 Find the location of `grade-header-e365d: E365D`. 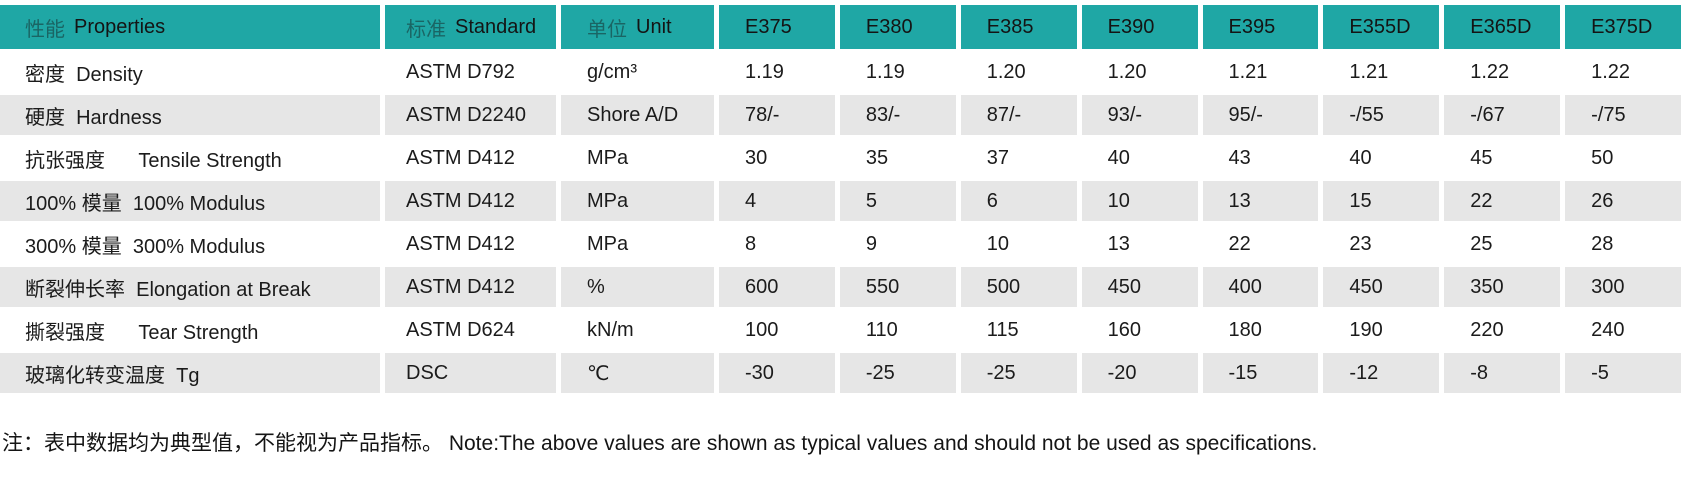

grade-header-e365d: E365D is located at coordinates (1502, 27).